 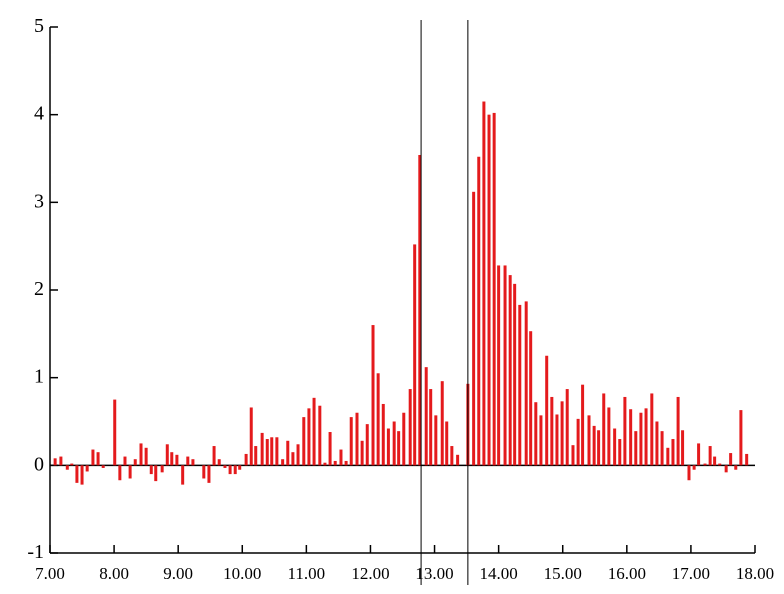 What do you see at coordinates (691, 573) in the screenshot?
I see `x-tick-label: 17.00` at bounding box center [691, 573].